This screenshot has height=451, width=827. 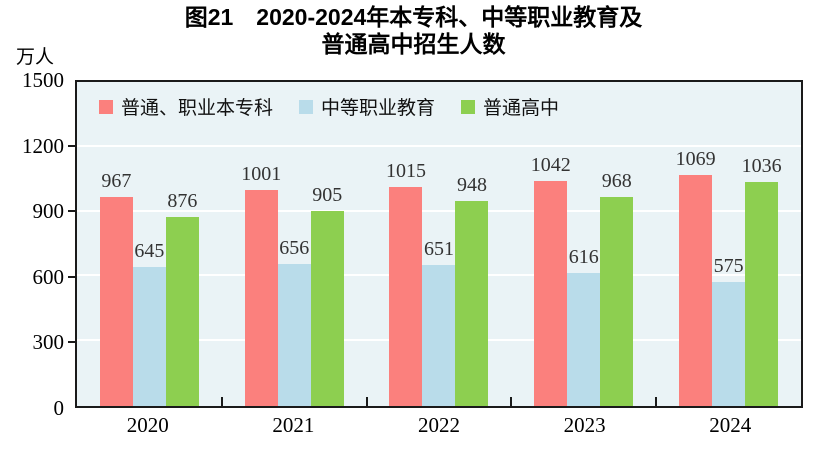 I want to click on bar-value-label: 1042, so click(x=550, y=164).